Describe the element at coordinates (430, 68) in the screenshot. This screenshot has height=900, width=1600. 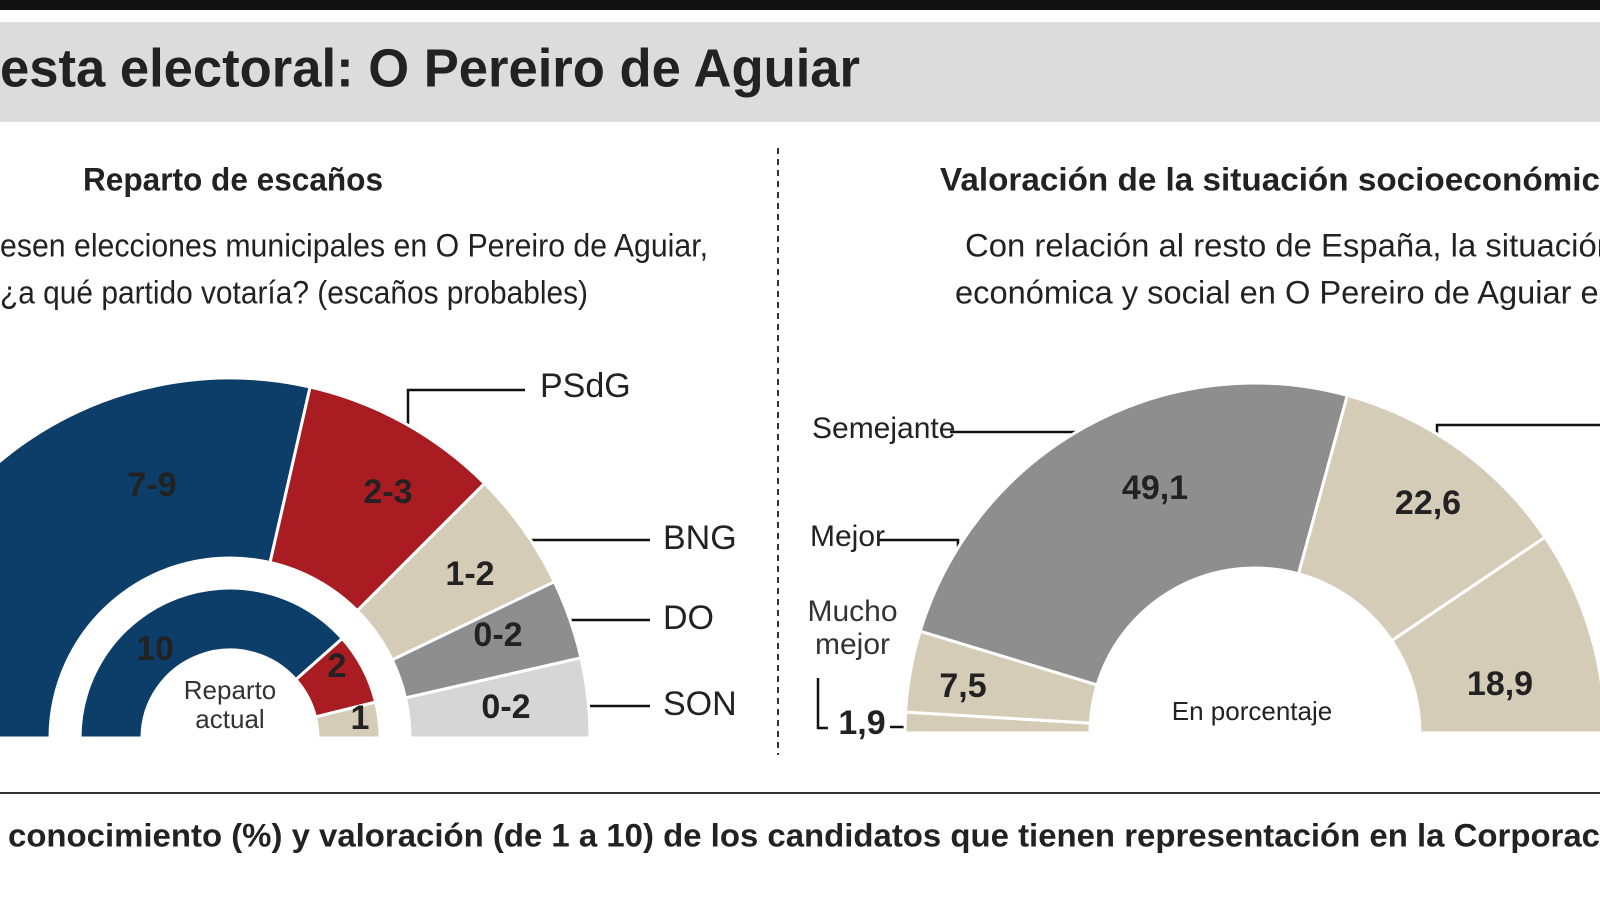
I see `page-title: esta electoral: O Pereiro de Aguiar` at that location.